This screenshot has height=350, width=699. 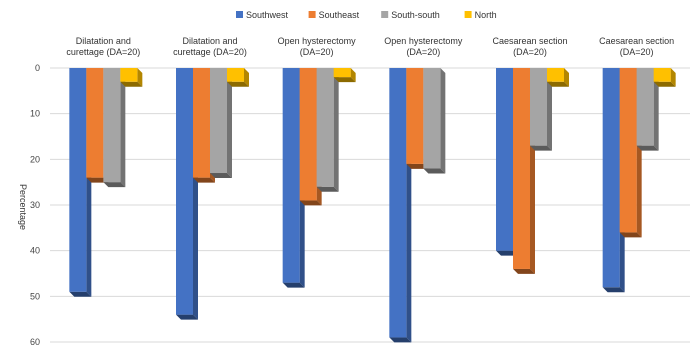 I want to click on y-tick-label: 30, so click(x=35, y=205).